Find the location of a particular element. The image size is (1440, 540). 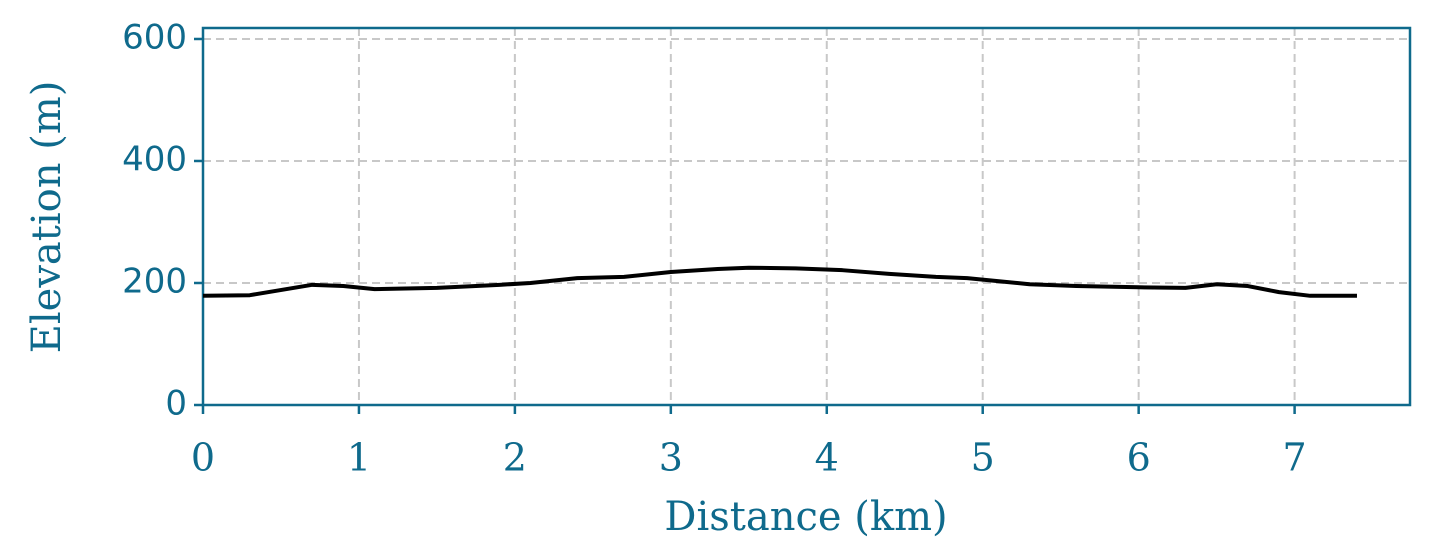

x-tick-label: 5 is located at coordinates (983, 458).